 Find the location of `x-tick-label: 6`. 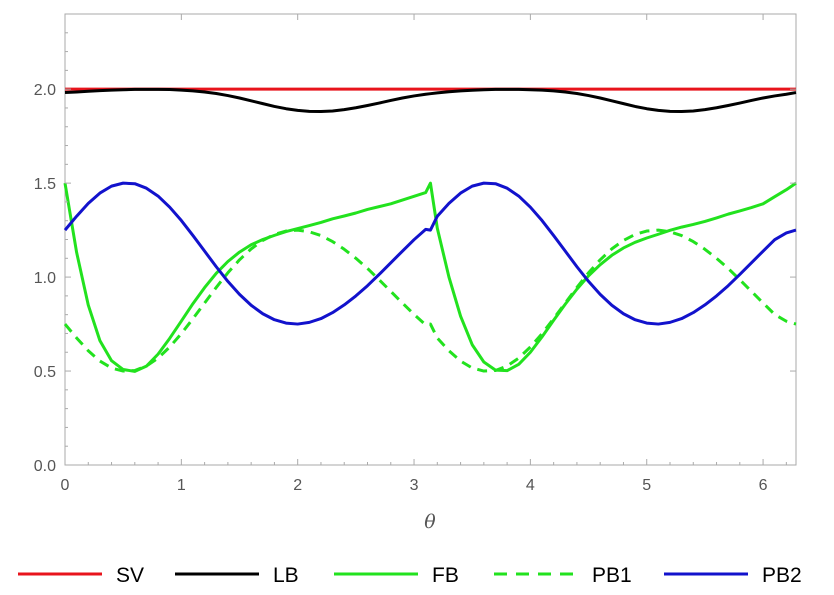

x-tick-label: 6 is located at coordinates (763, 485).